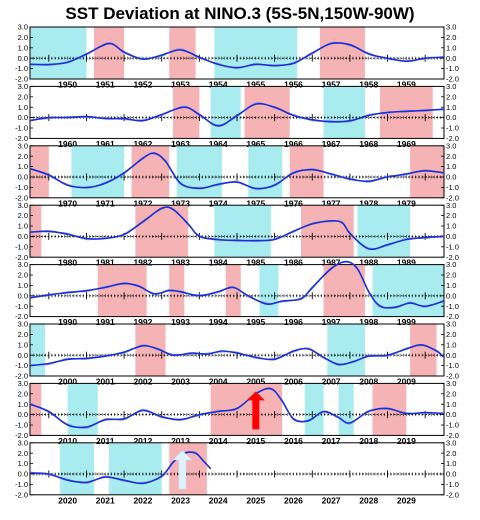 The image size is (480, 520). Describe the element at coordinates (255, 203) in the screenshot. I see `year-label: 1975` at that location.